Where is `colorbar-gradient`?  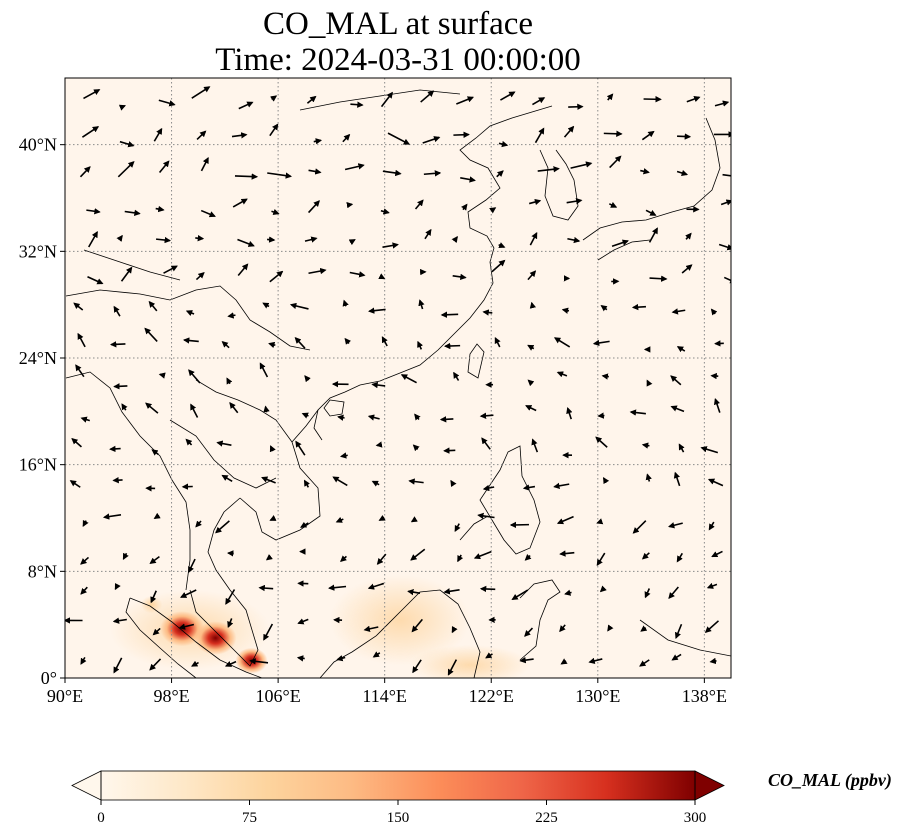
colorbar-gradient is located at coordinates (398, 785).